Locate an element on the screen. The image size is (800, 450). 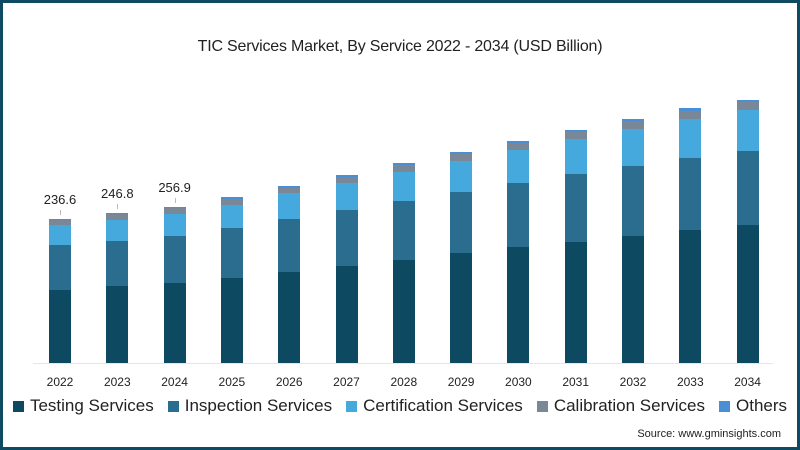
bar-2032 is located at coordinates (633, 241).